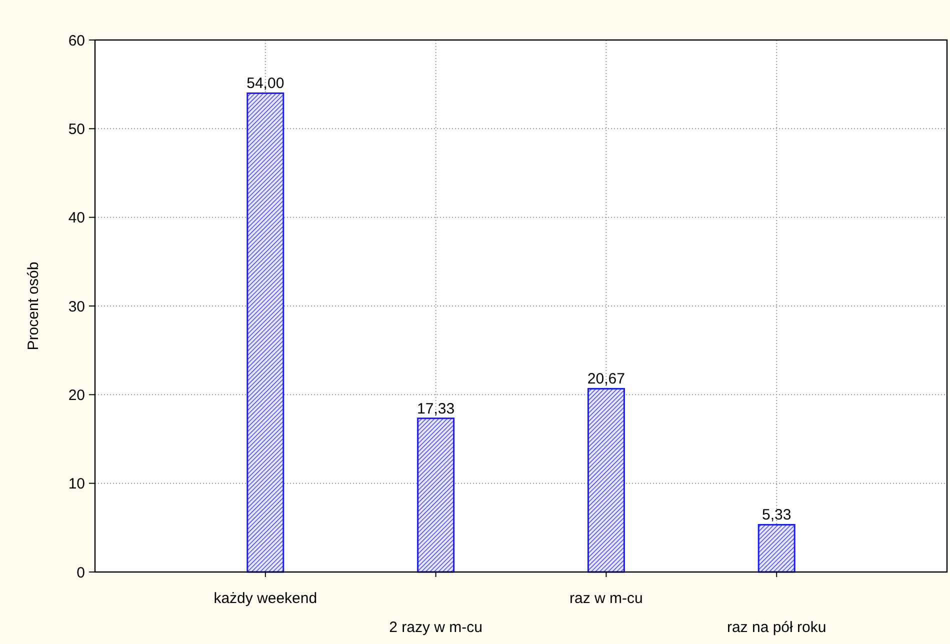  I want to click on y-tick-label: 60, so click(76, 41).